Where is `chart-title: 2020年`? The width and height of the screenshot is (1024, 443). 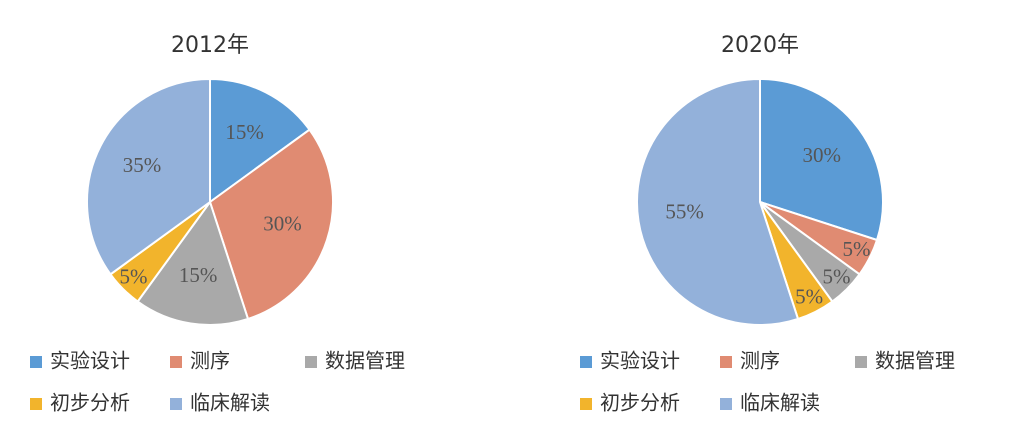 chart-title: 2020年 is located at coordinates (760, 45).